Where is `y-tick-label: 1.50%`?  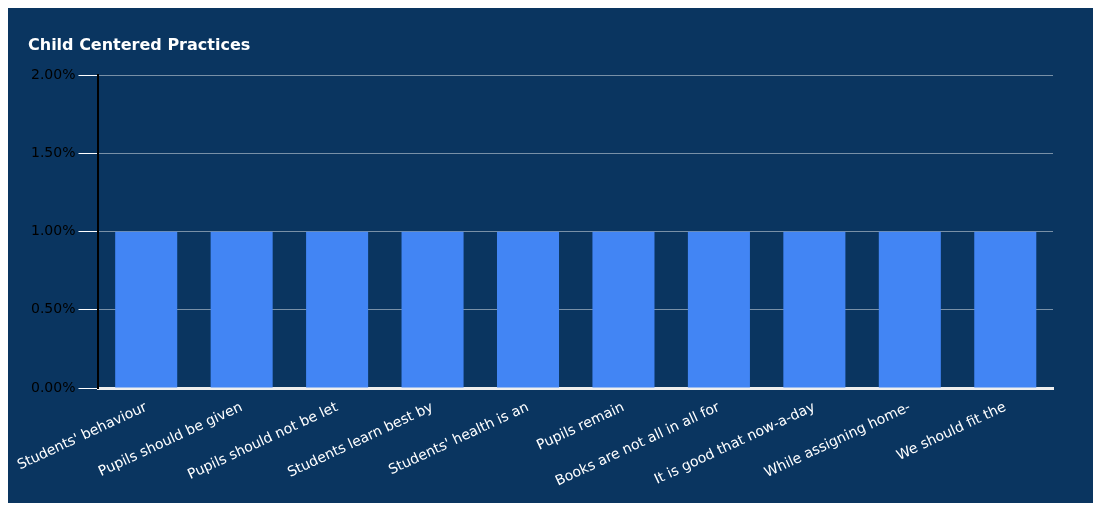
y-tick-label: 1.50% is located at coordinates (53, 152).